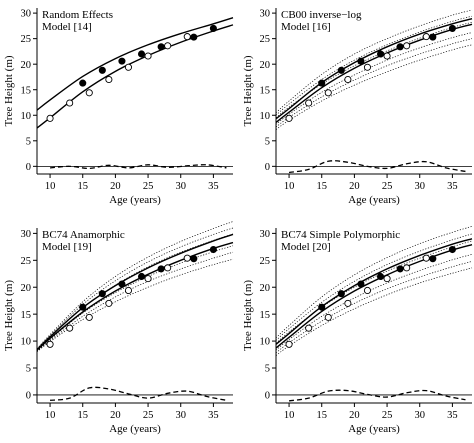  Describe the element at coordinates (321, 15) in the screenshot. I see `panel-title: CB00 inverse−log` at that location.